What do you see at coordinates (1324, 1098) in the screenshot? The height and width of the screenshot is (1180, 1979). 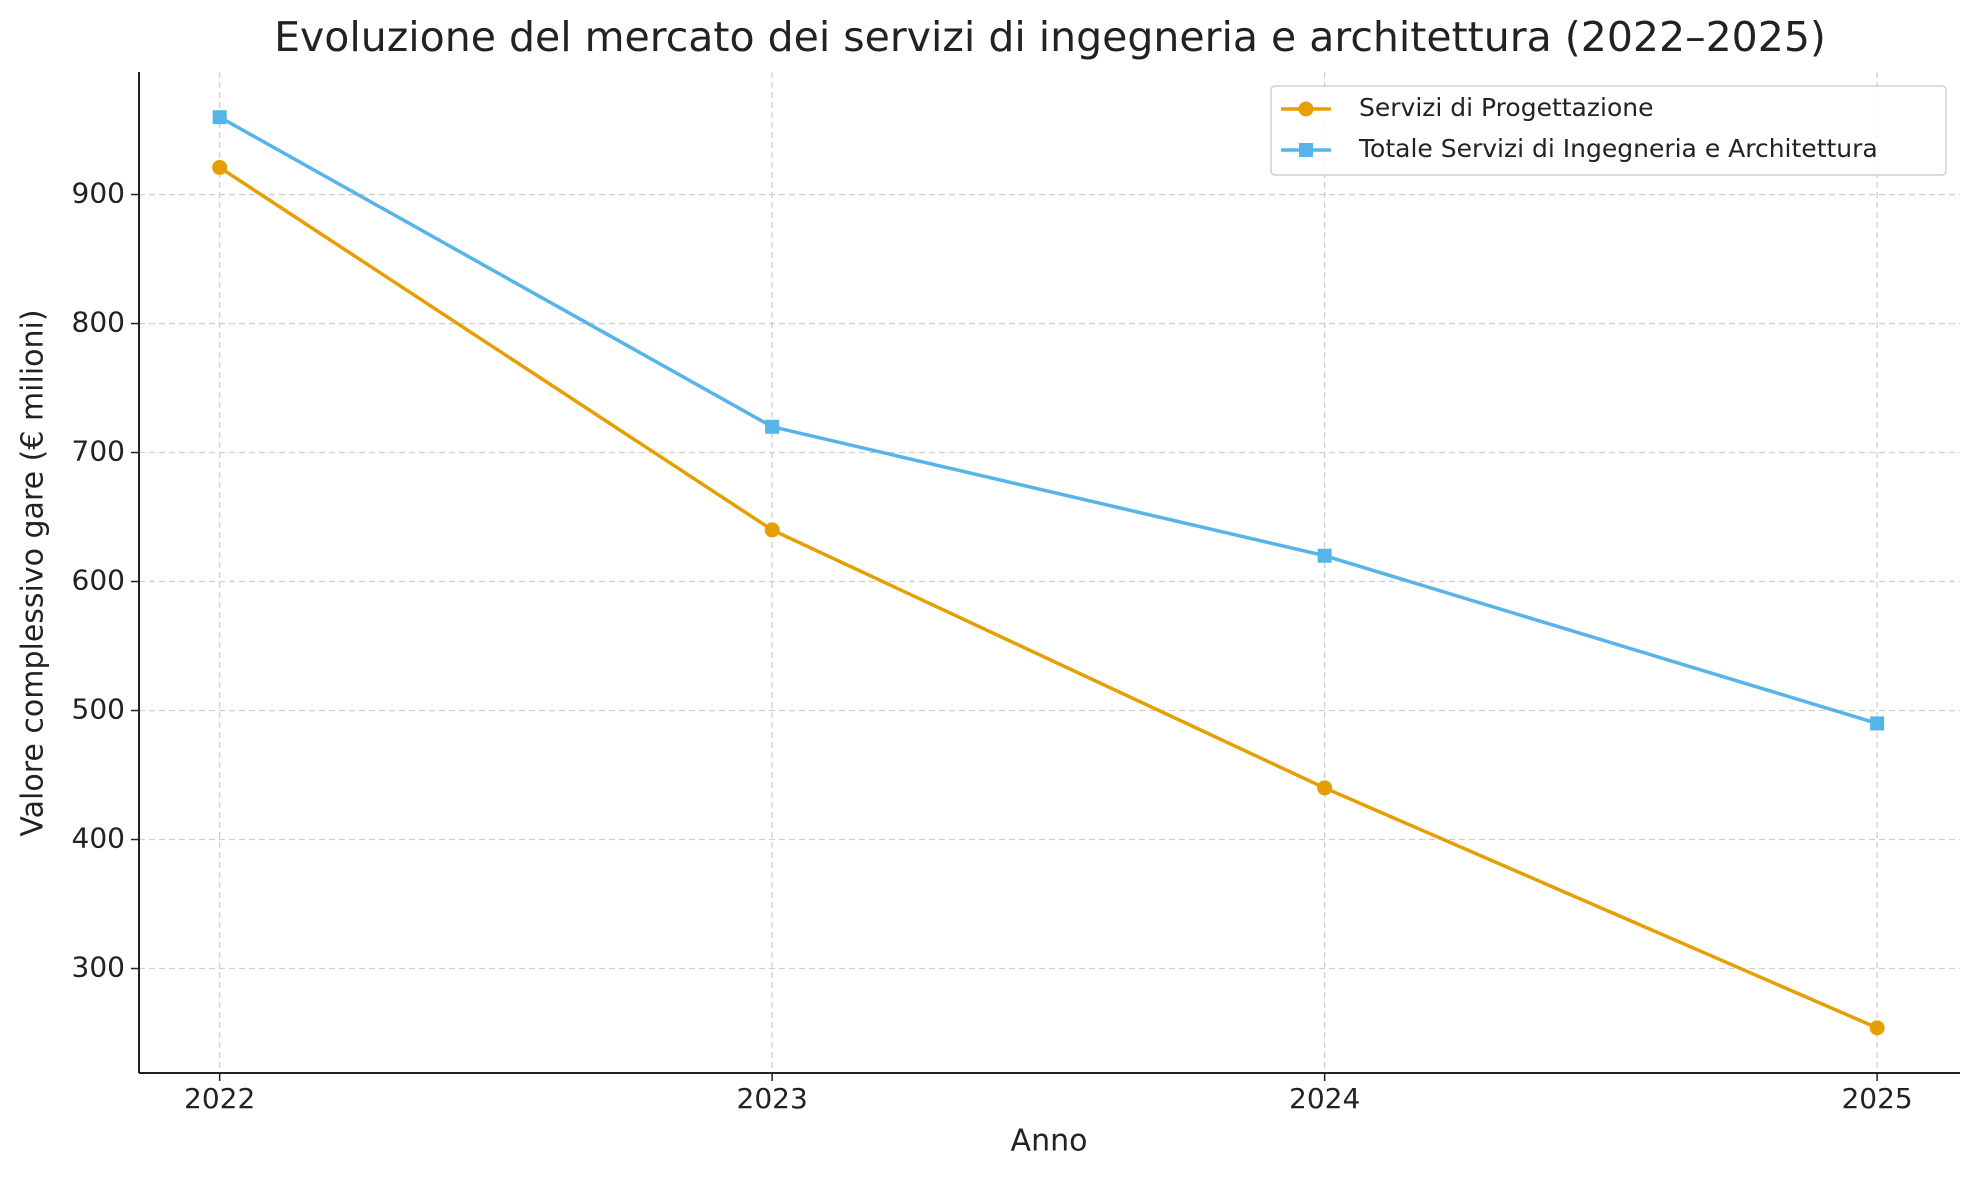 I see `x-tick-label: 2024` at bounding box center [1324, 1098].